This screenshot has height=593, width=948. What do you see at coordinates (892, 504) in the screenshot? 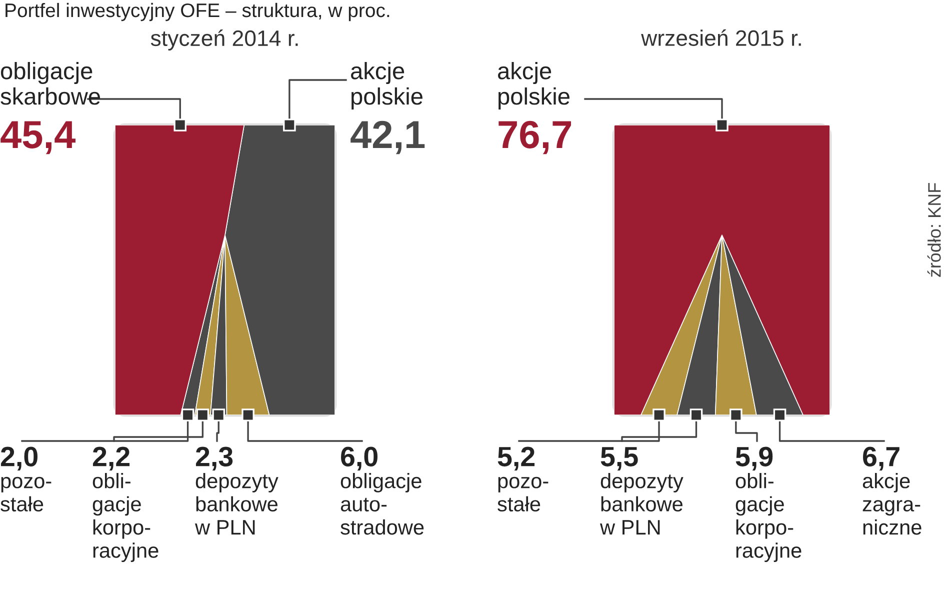
I see `category-label: akcje zagra- niczne` at bounding box center [892, 504].